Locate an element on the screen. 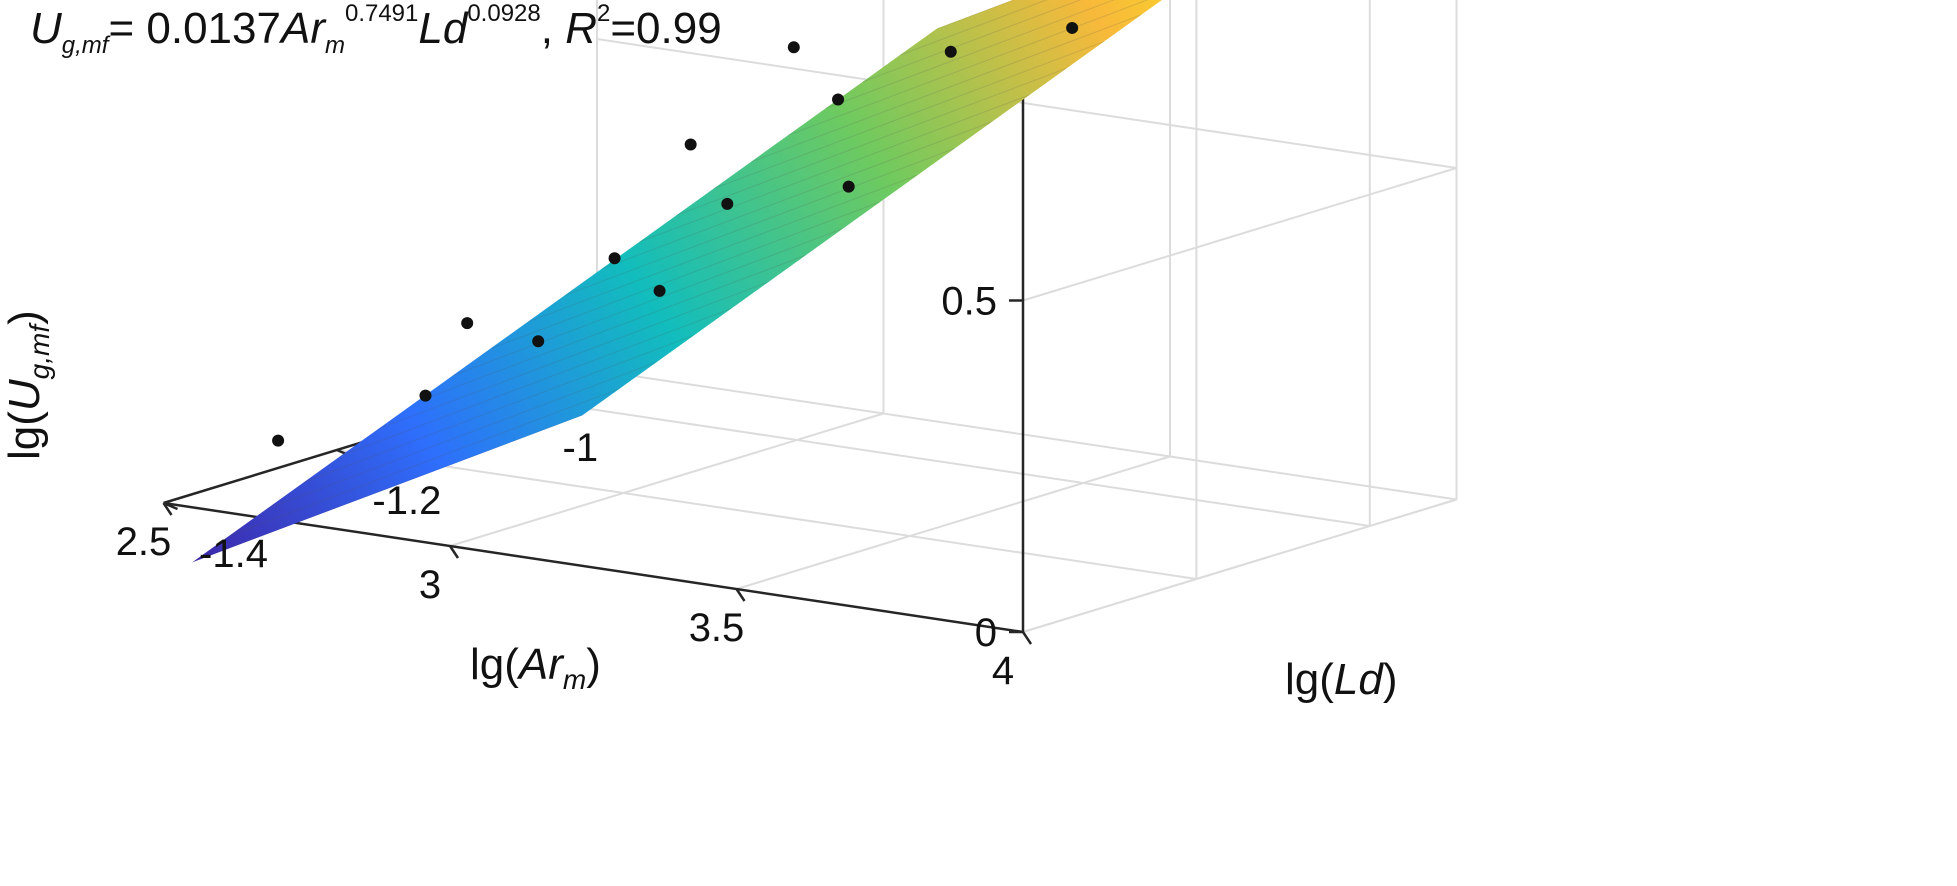 The height and width of the screenshot is (886, 1957). title-ld-var: Ld is located at coordinates (443, 28).